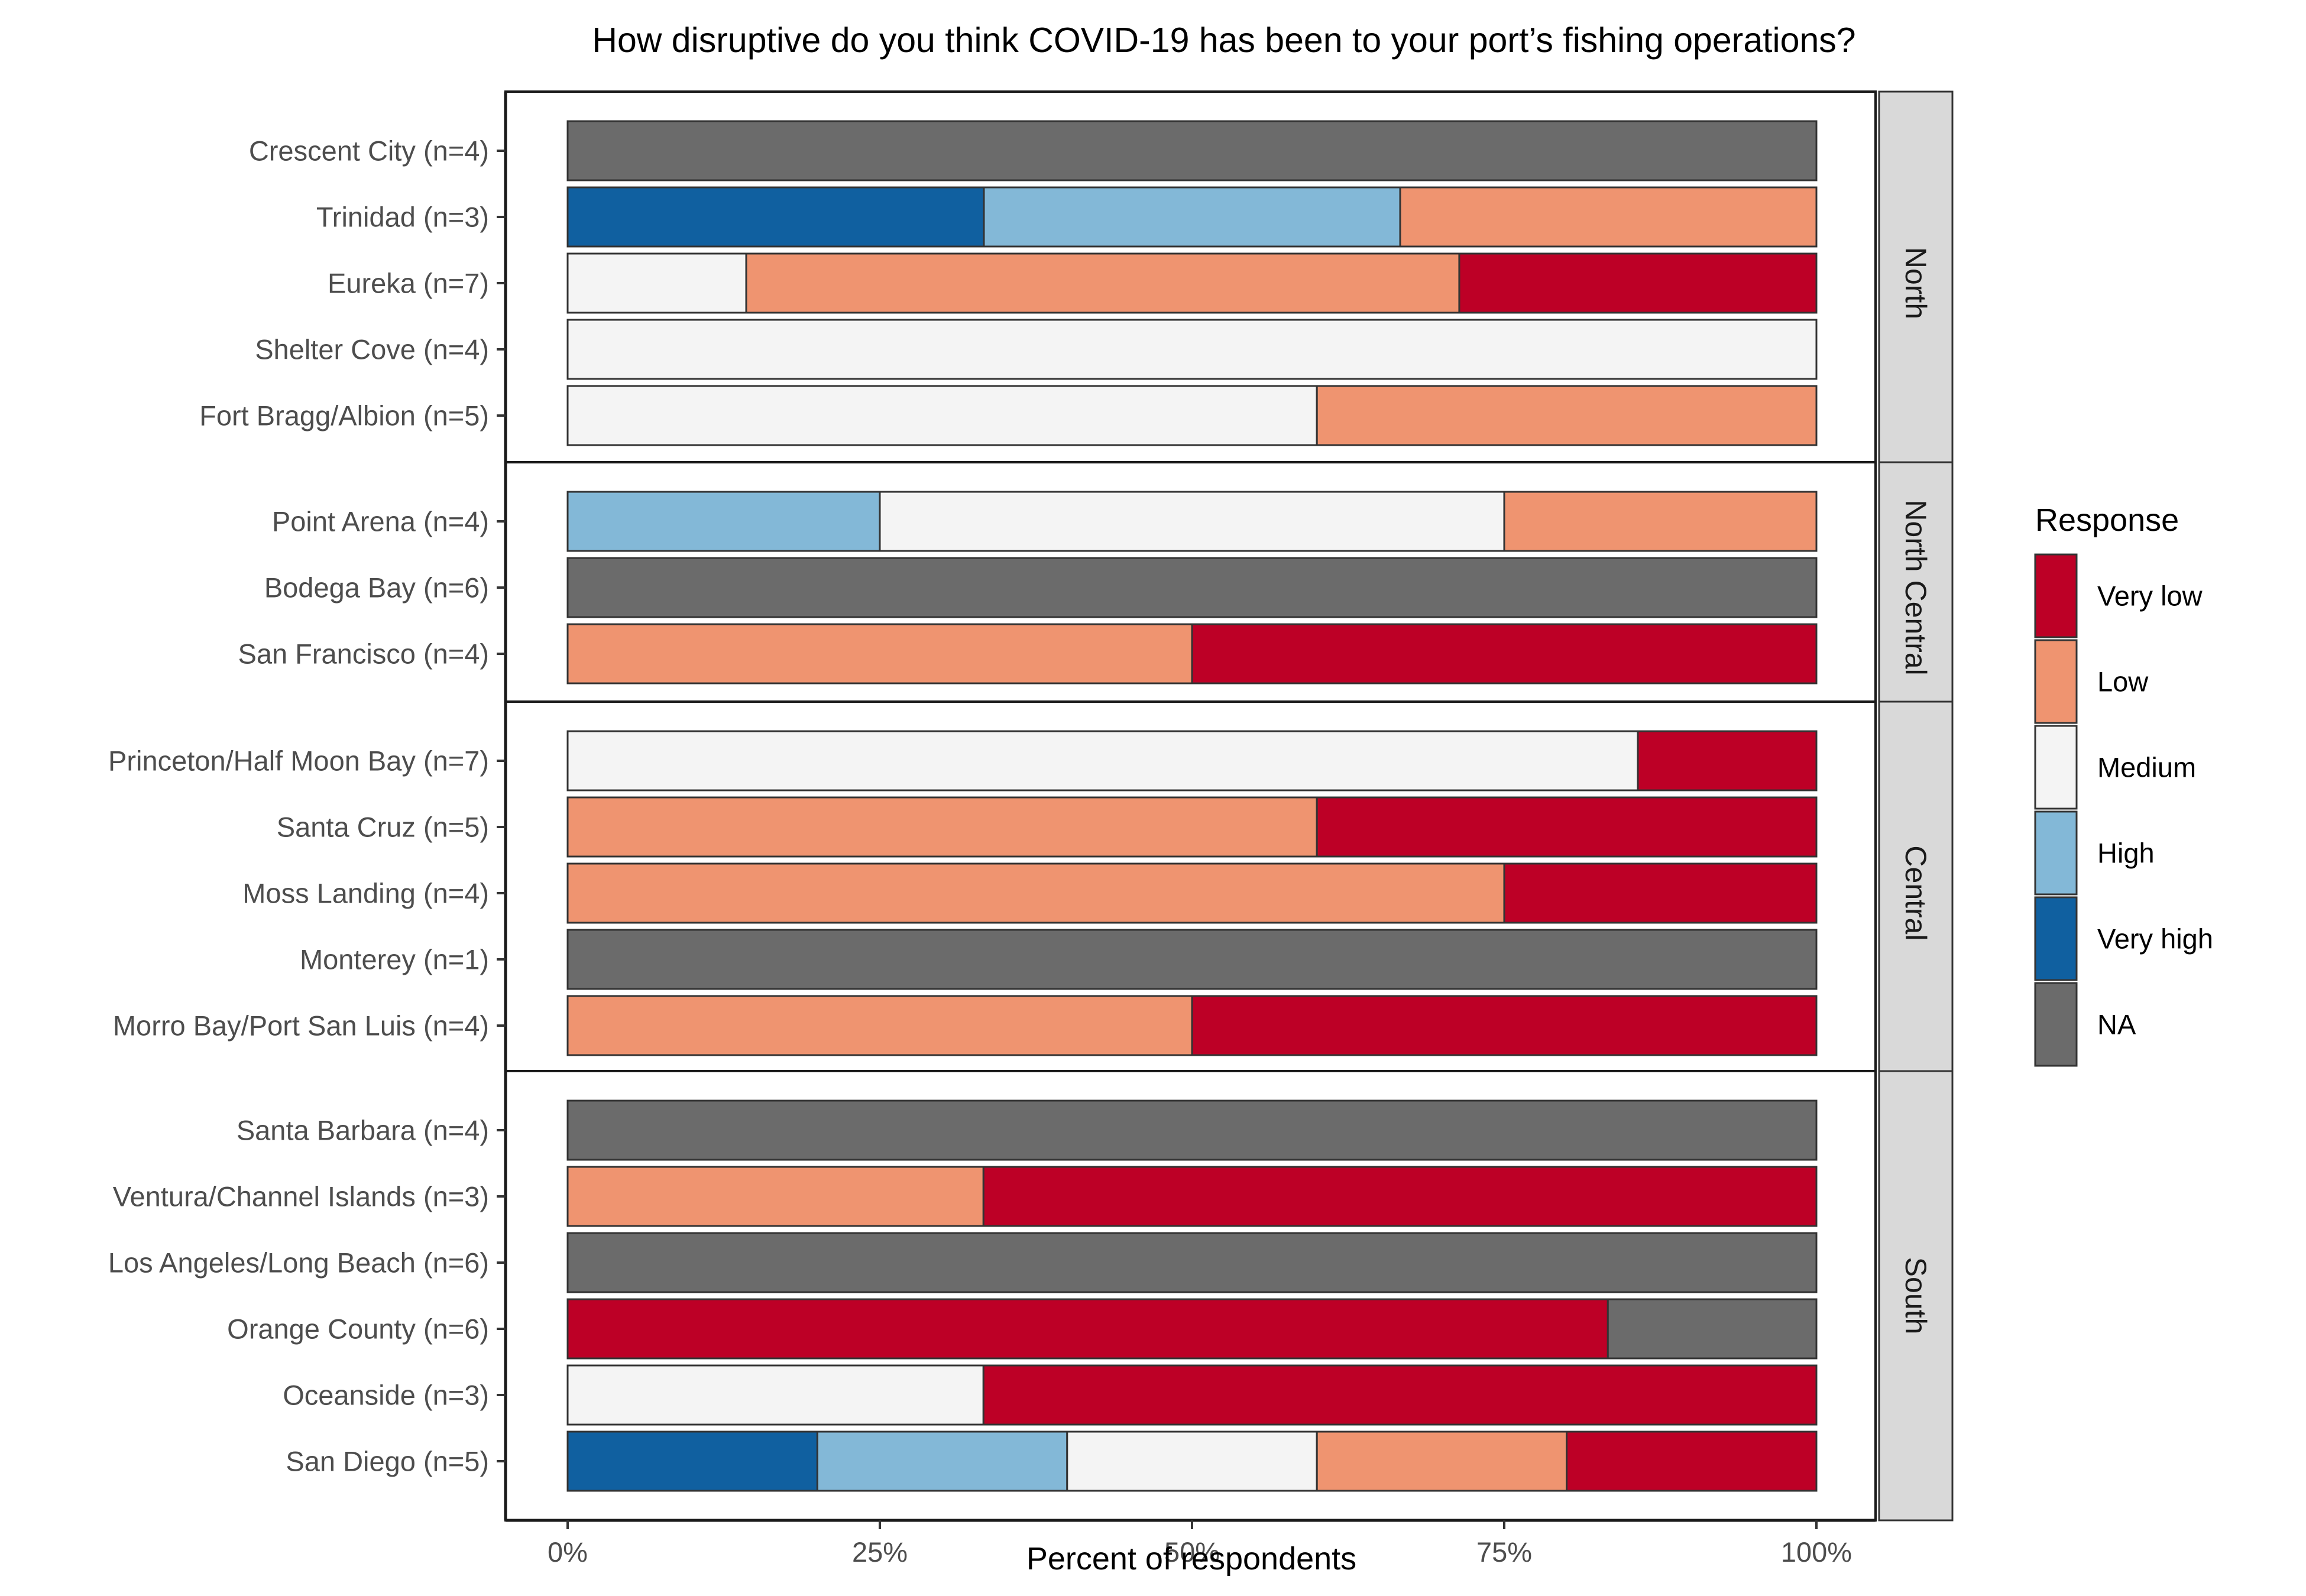  I want to click on legend-label: Medium, so click(2146, 768).